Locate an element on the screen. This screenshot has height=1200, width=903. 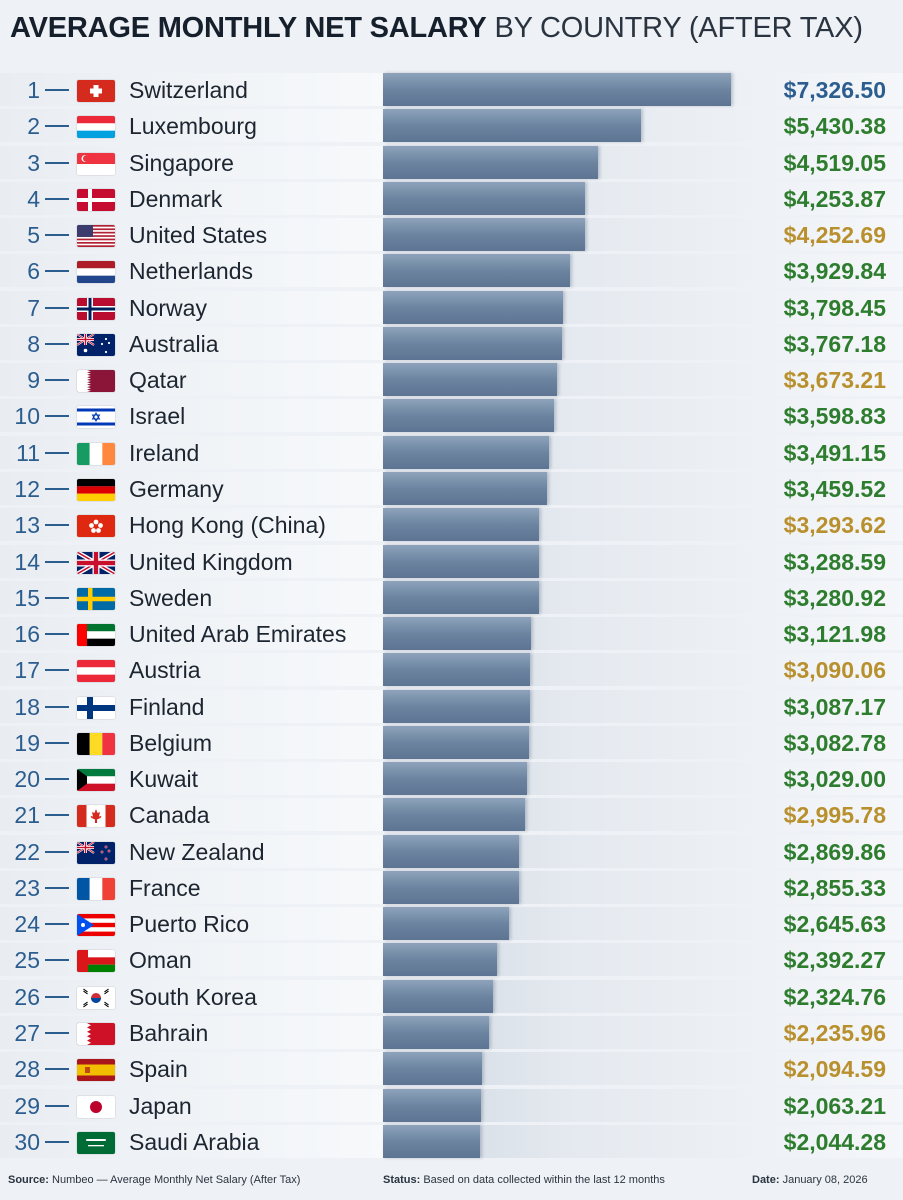
norway-flag-icon is located at coordinates (96, 308).